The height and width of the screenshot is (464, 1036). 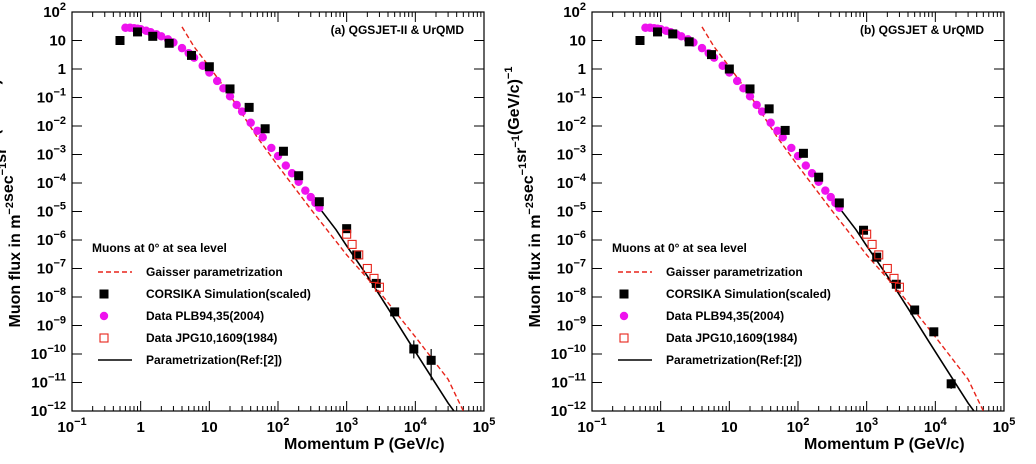 What do you see at coordinates (15, 271) in the screenshot?
I see `y-label-text: Muon flux in m` at bounding box center [15, 271].